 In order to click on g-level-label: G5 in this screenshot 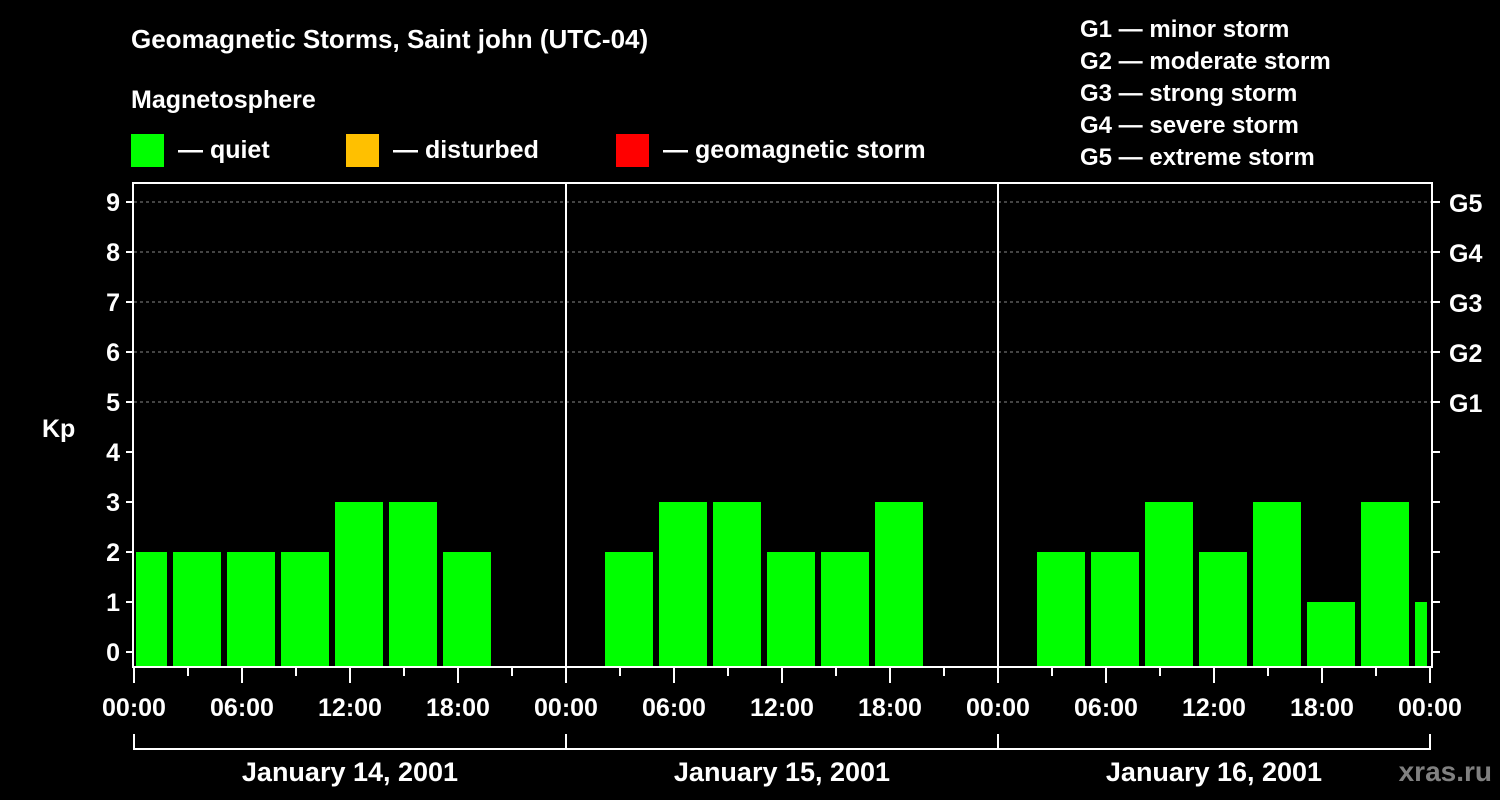, I will do `click(1465, 204)`.